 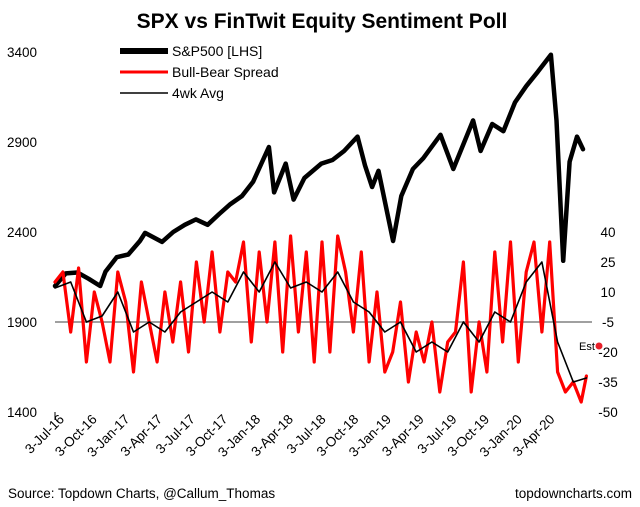 I want to click on brand-text: topdowncharts.com, so click(x=573, y=493).